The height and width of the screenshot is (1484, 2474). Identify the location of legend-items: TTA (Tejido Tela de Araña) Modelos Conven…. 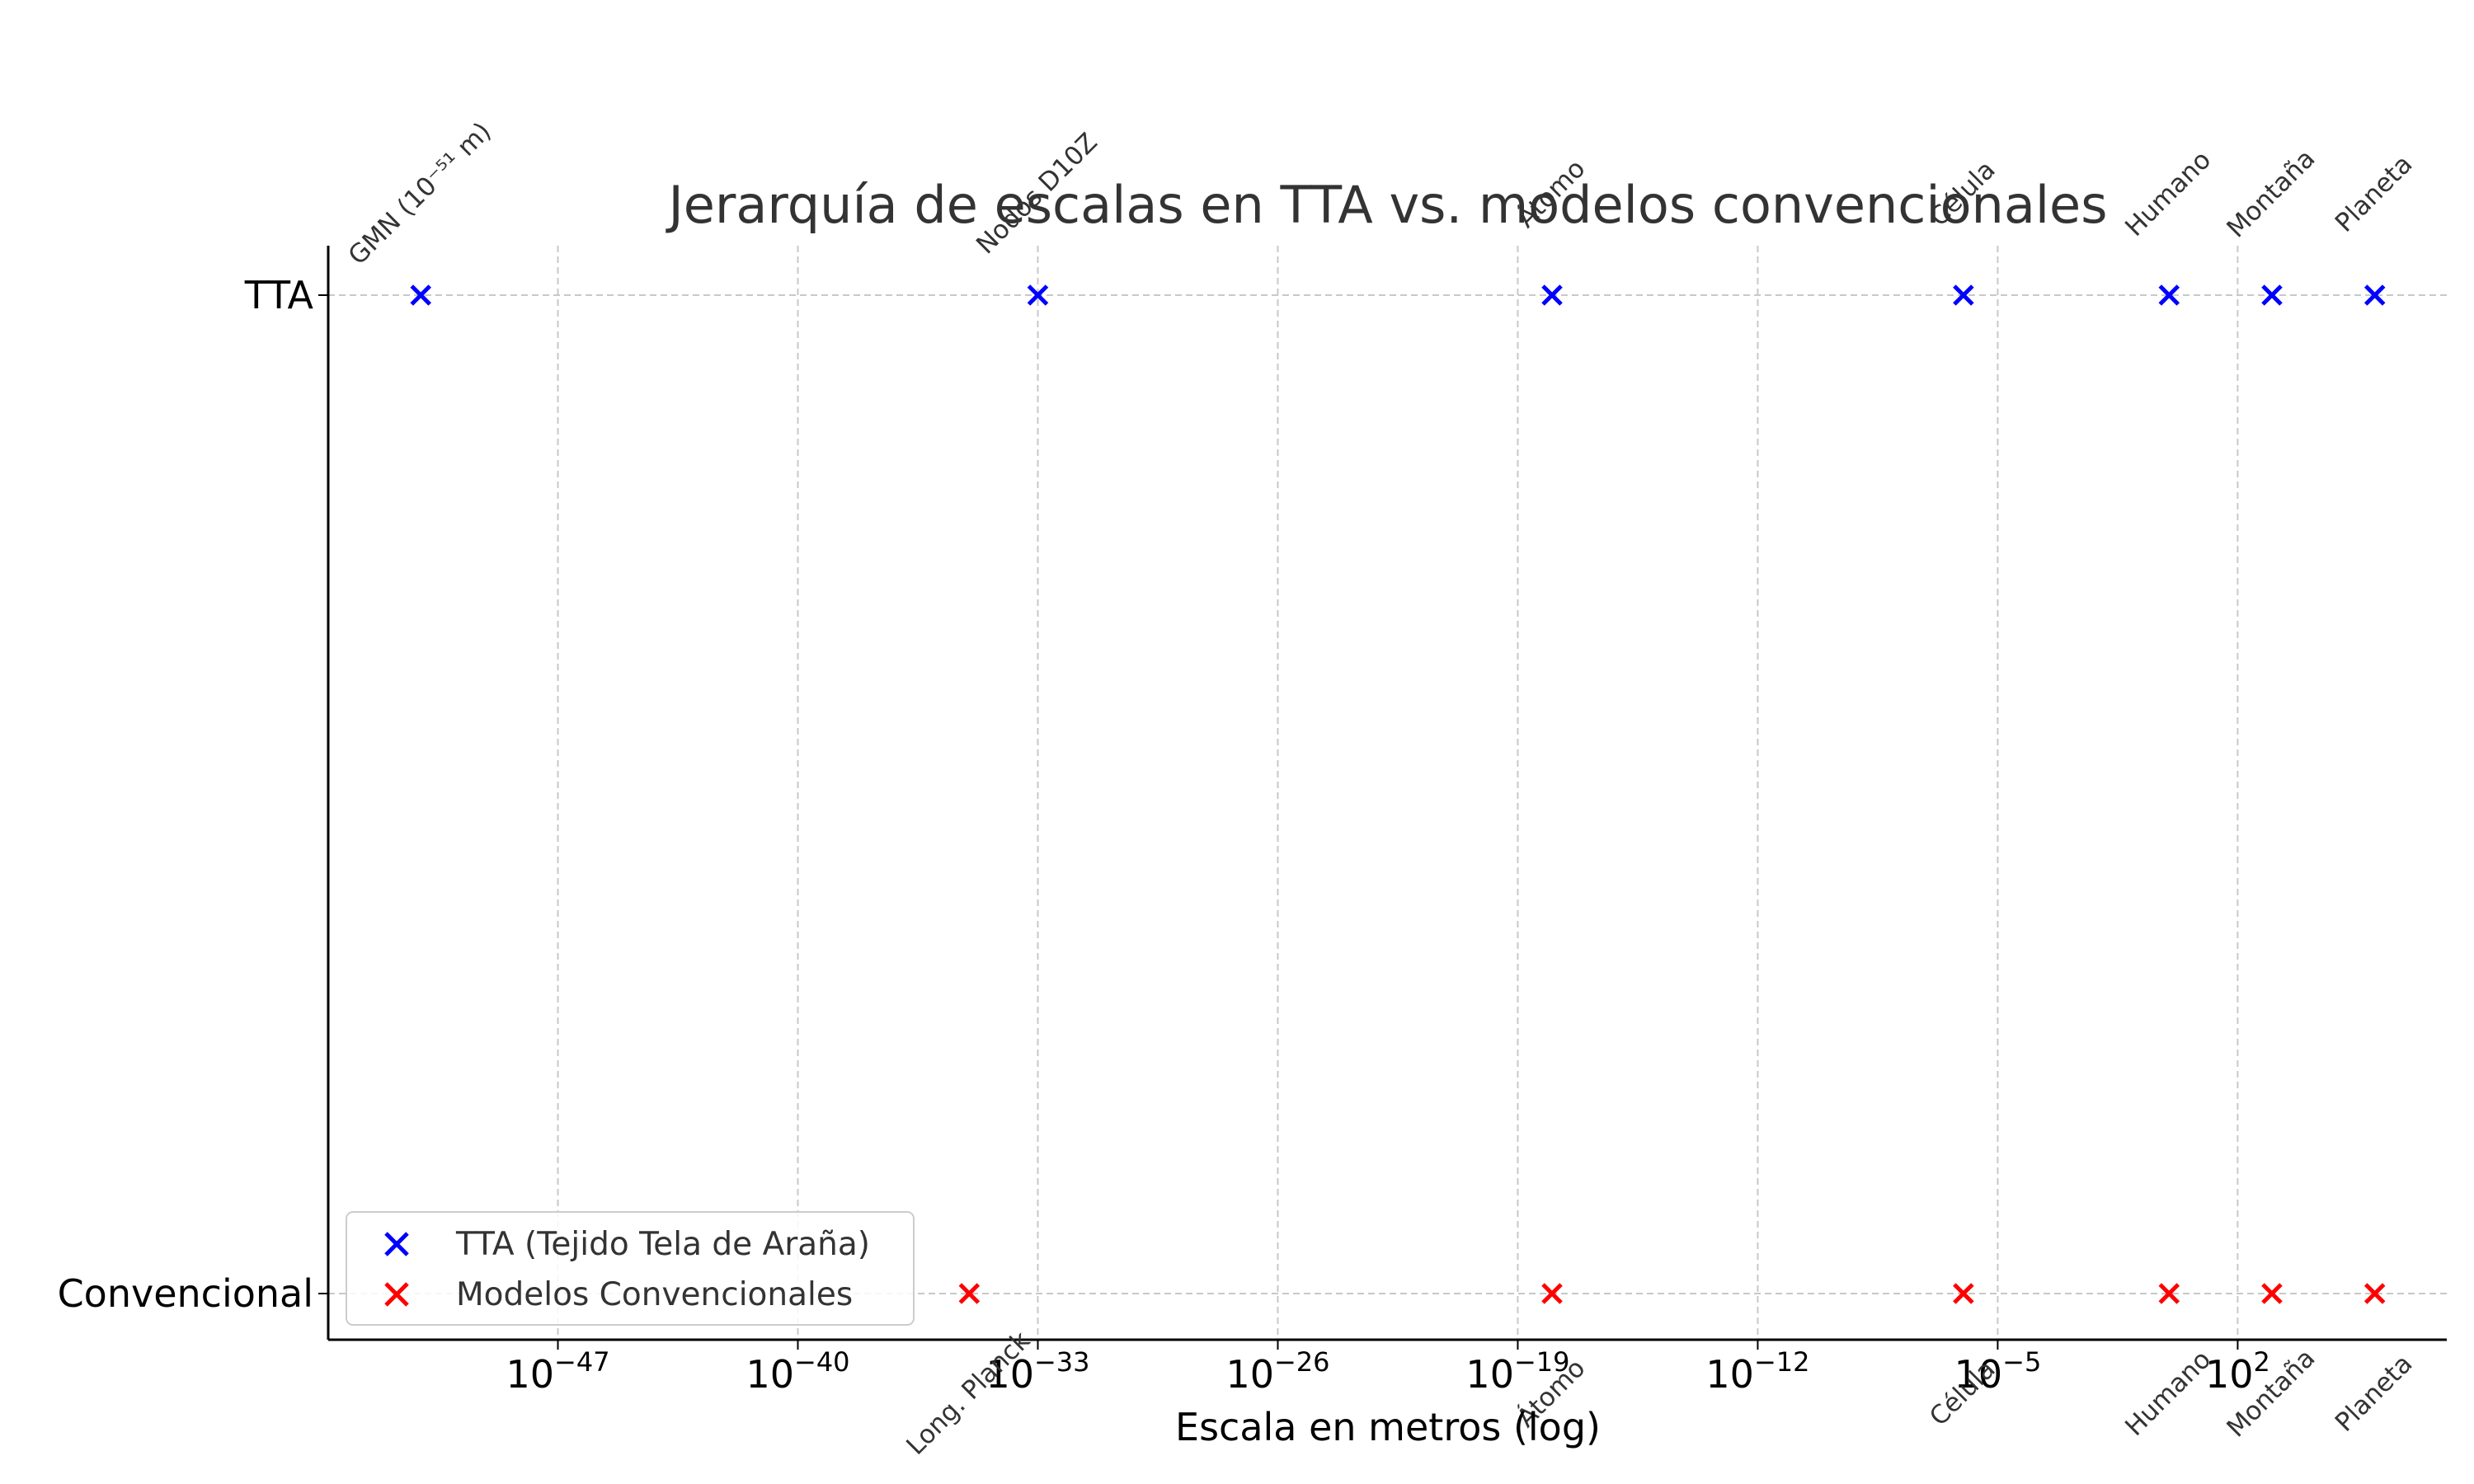
(627, 1269).